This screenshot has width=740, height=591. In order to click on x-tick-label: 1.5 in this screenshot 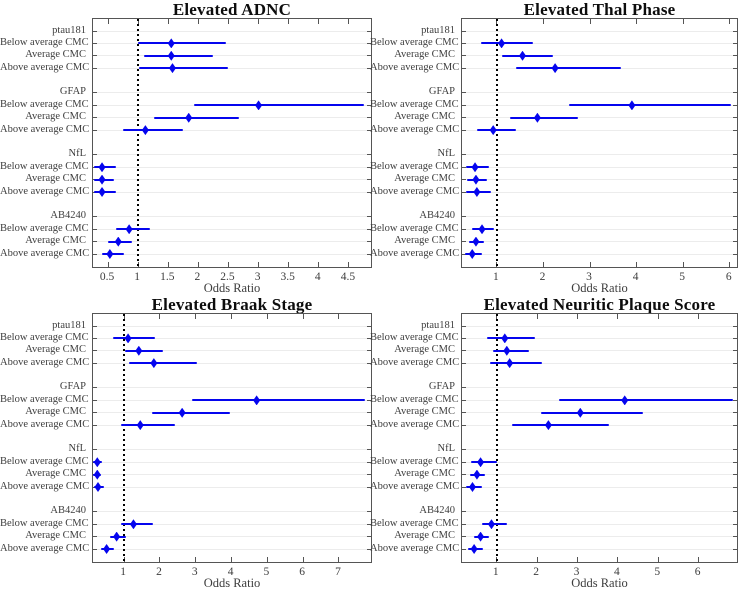, I will do `click(167, 277)`.